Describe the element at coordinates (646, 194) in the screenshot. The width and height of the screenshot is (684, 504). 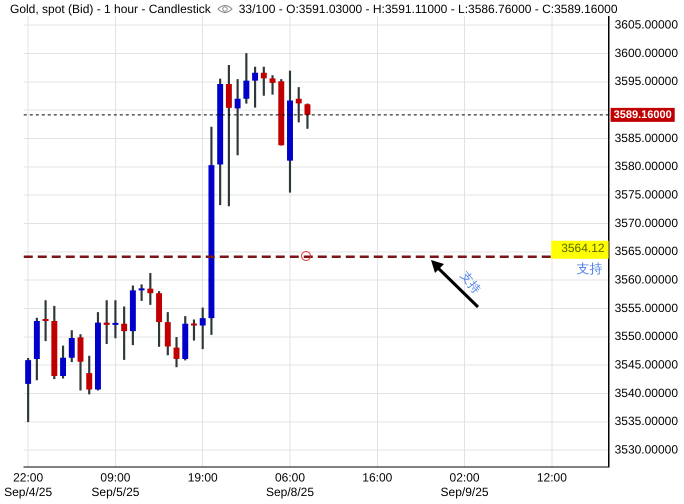
I see `y-tick-label: 3575.00000` at that location.